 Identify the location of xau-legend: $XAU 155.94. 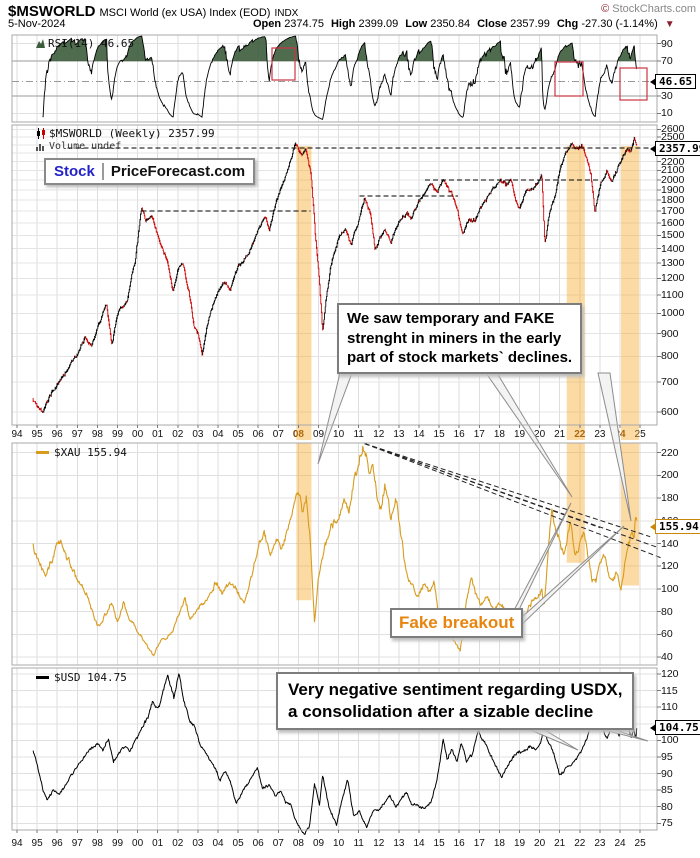
(81, 452).